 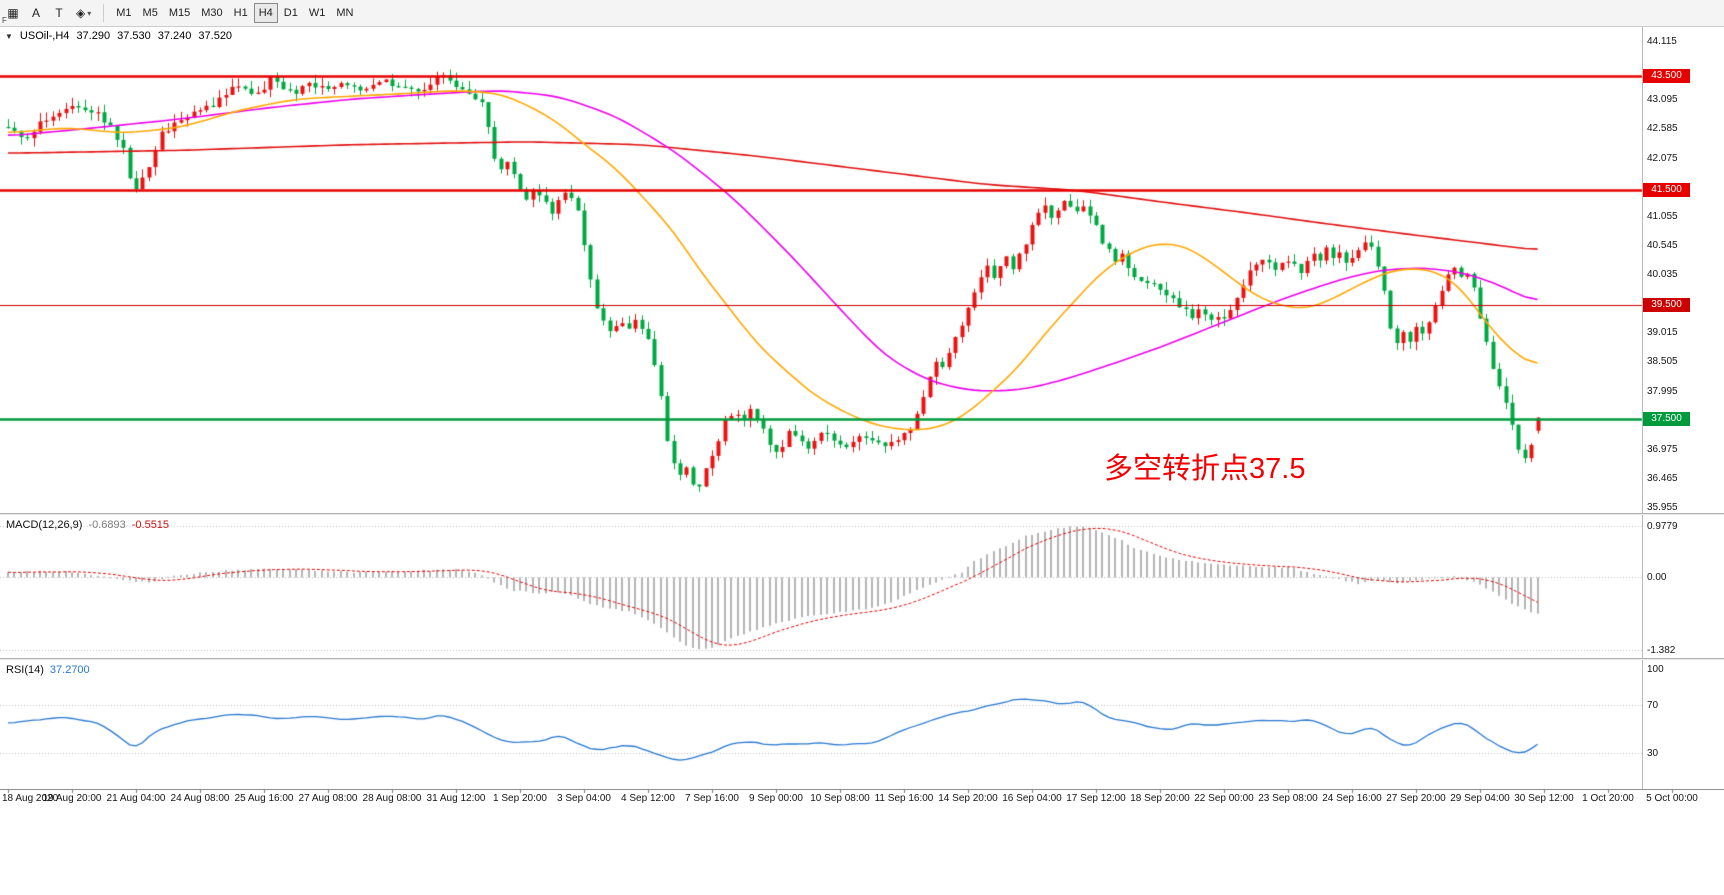 What do you see at coordinates (104, 13) in the screenshot?
I see `toolbar-separator` at bounding box center [104, 13].